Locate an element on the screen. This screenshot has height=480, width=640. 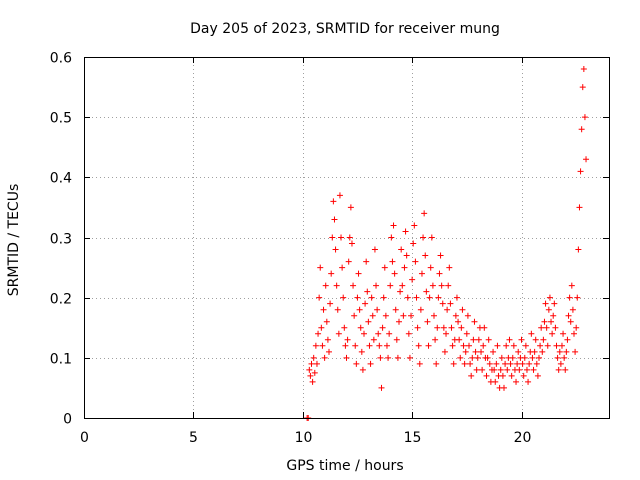
y-tick-label: 0.5 is located at coordinates (61, 119).